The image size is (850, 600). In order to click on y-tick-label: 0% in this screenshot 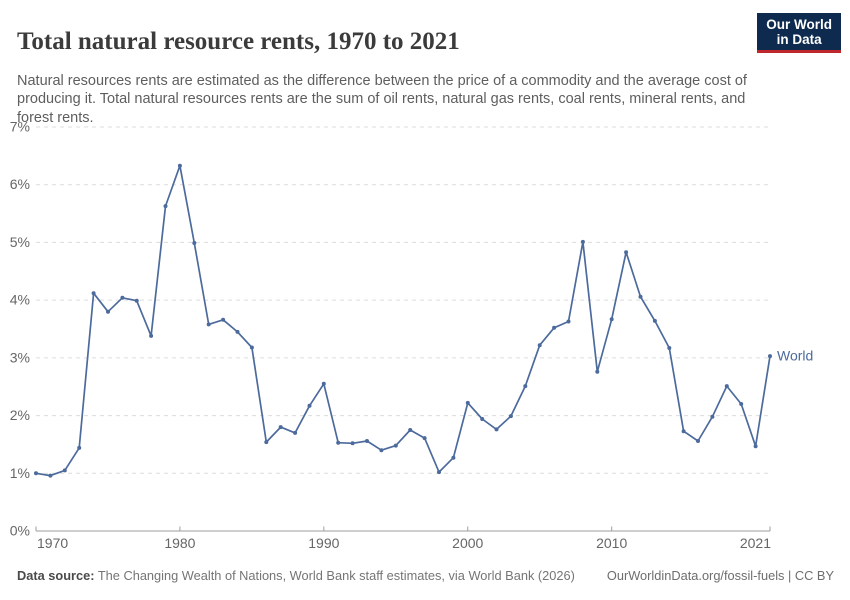, I will do `click(20, 531)`.